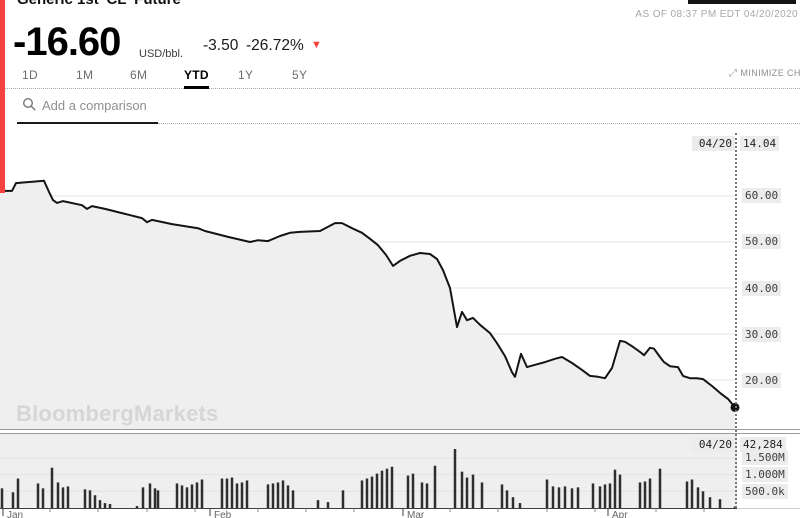 The width and height of the screenshot is (800, 518). Describe the element at coordinates (620, 514) in the screenshot. I see `month-label-apr: Apr` at that location.